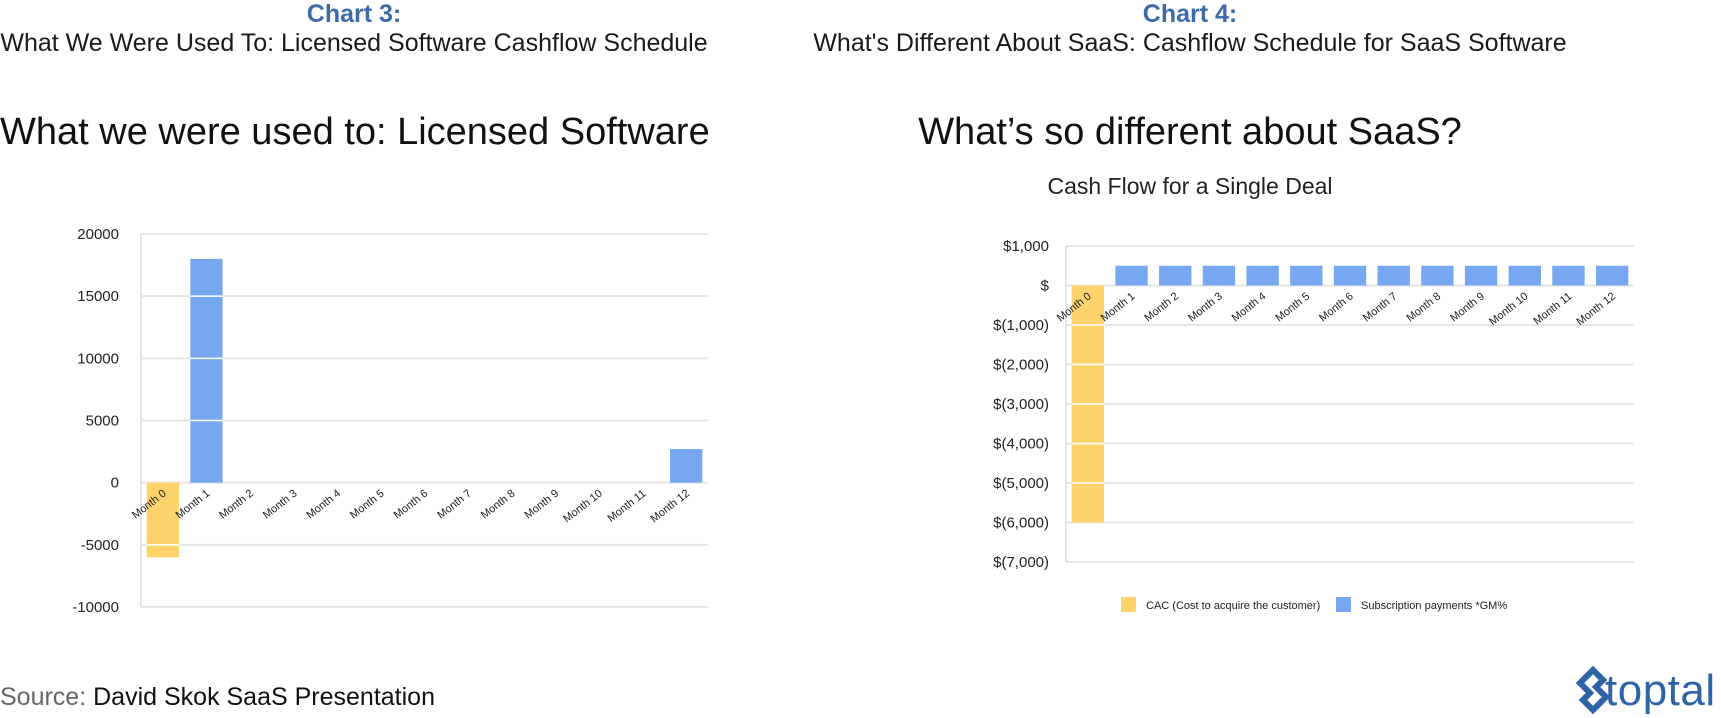 Image resolution: width=1721 pixels, height=718 pixels. What do you see at coordinates (98, 358) in the screenshot?
I see `y-tick-label: 10000` at bounding box center [98, 358].